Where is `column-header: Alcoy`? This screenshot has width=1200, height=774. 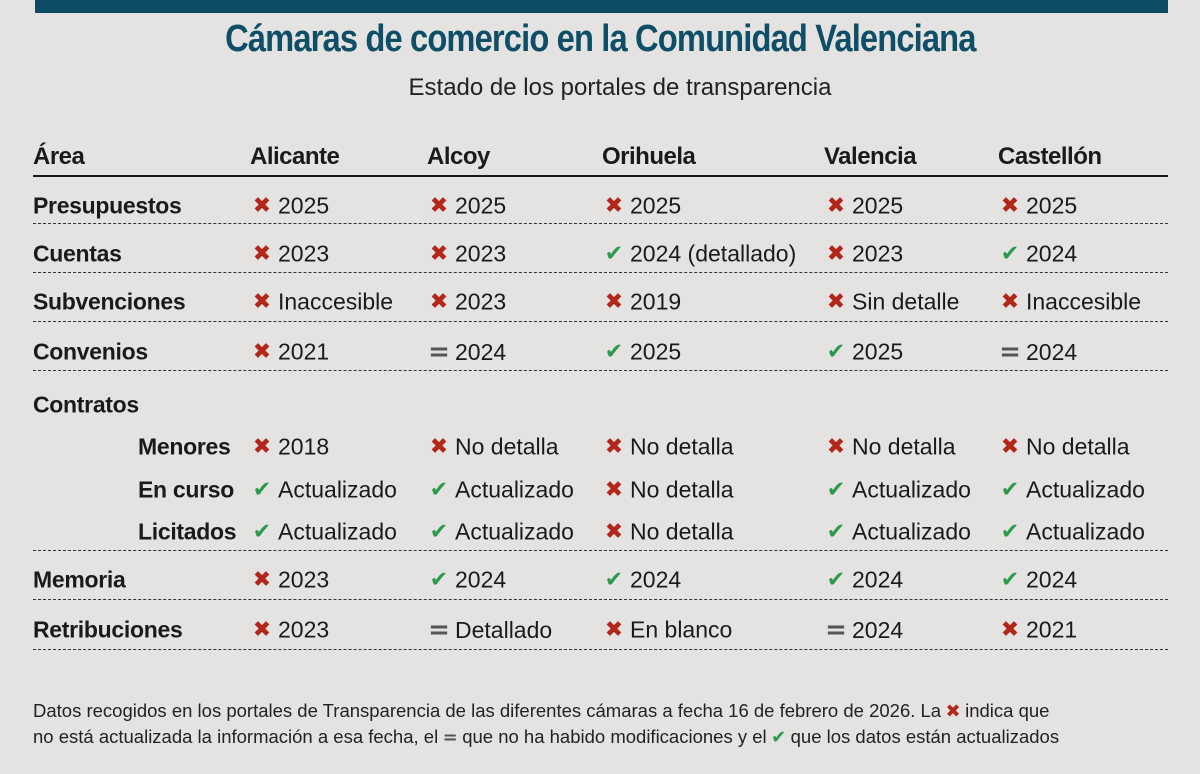 column-header: Alcoy is located at coordinates (458, 156).